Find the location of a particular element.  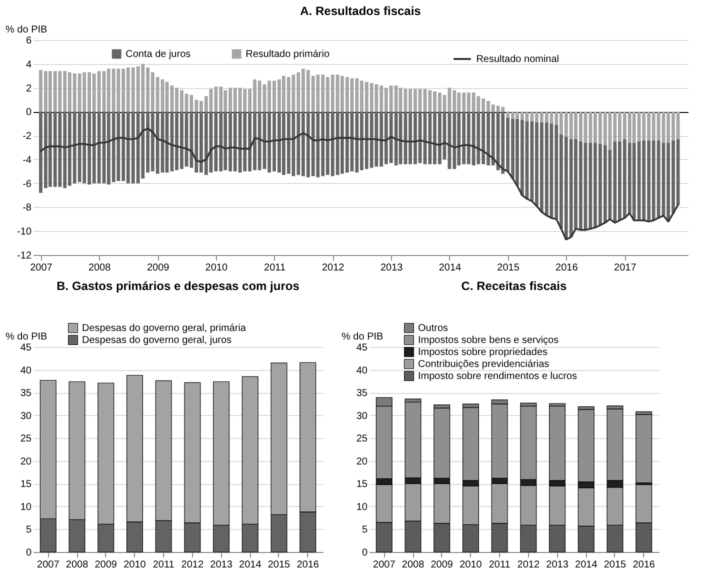

y-tick-label: 4 is located at coordinates (29, 64).